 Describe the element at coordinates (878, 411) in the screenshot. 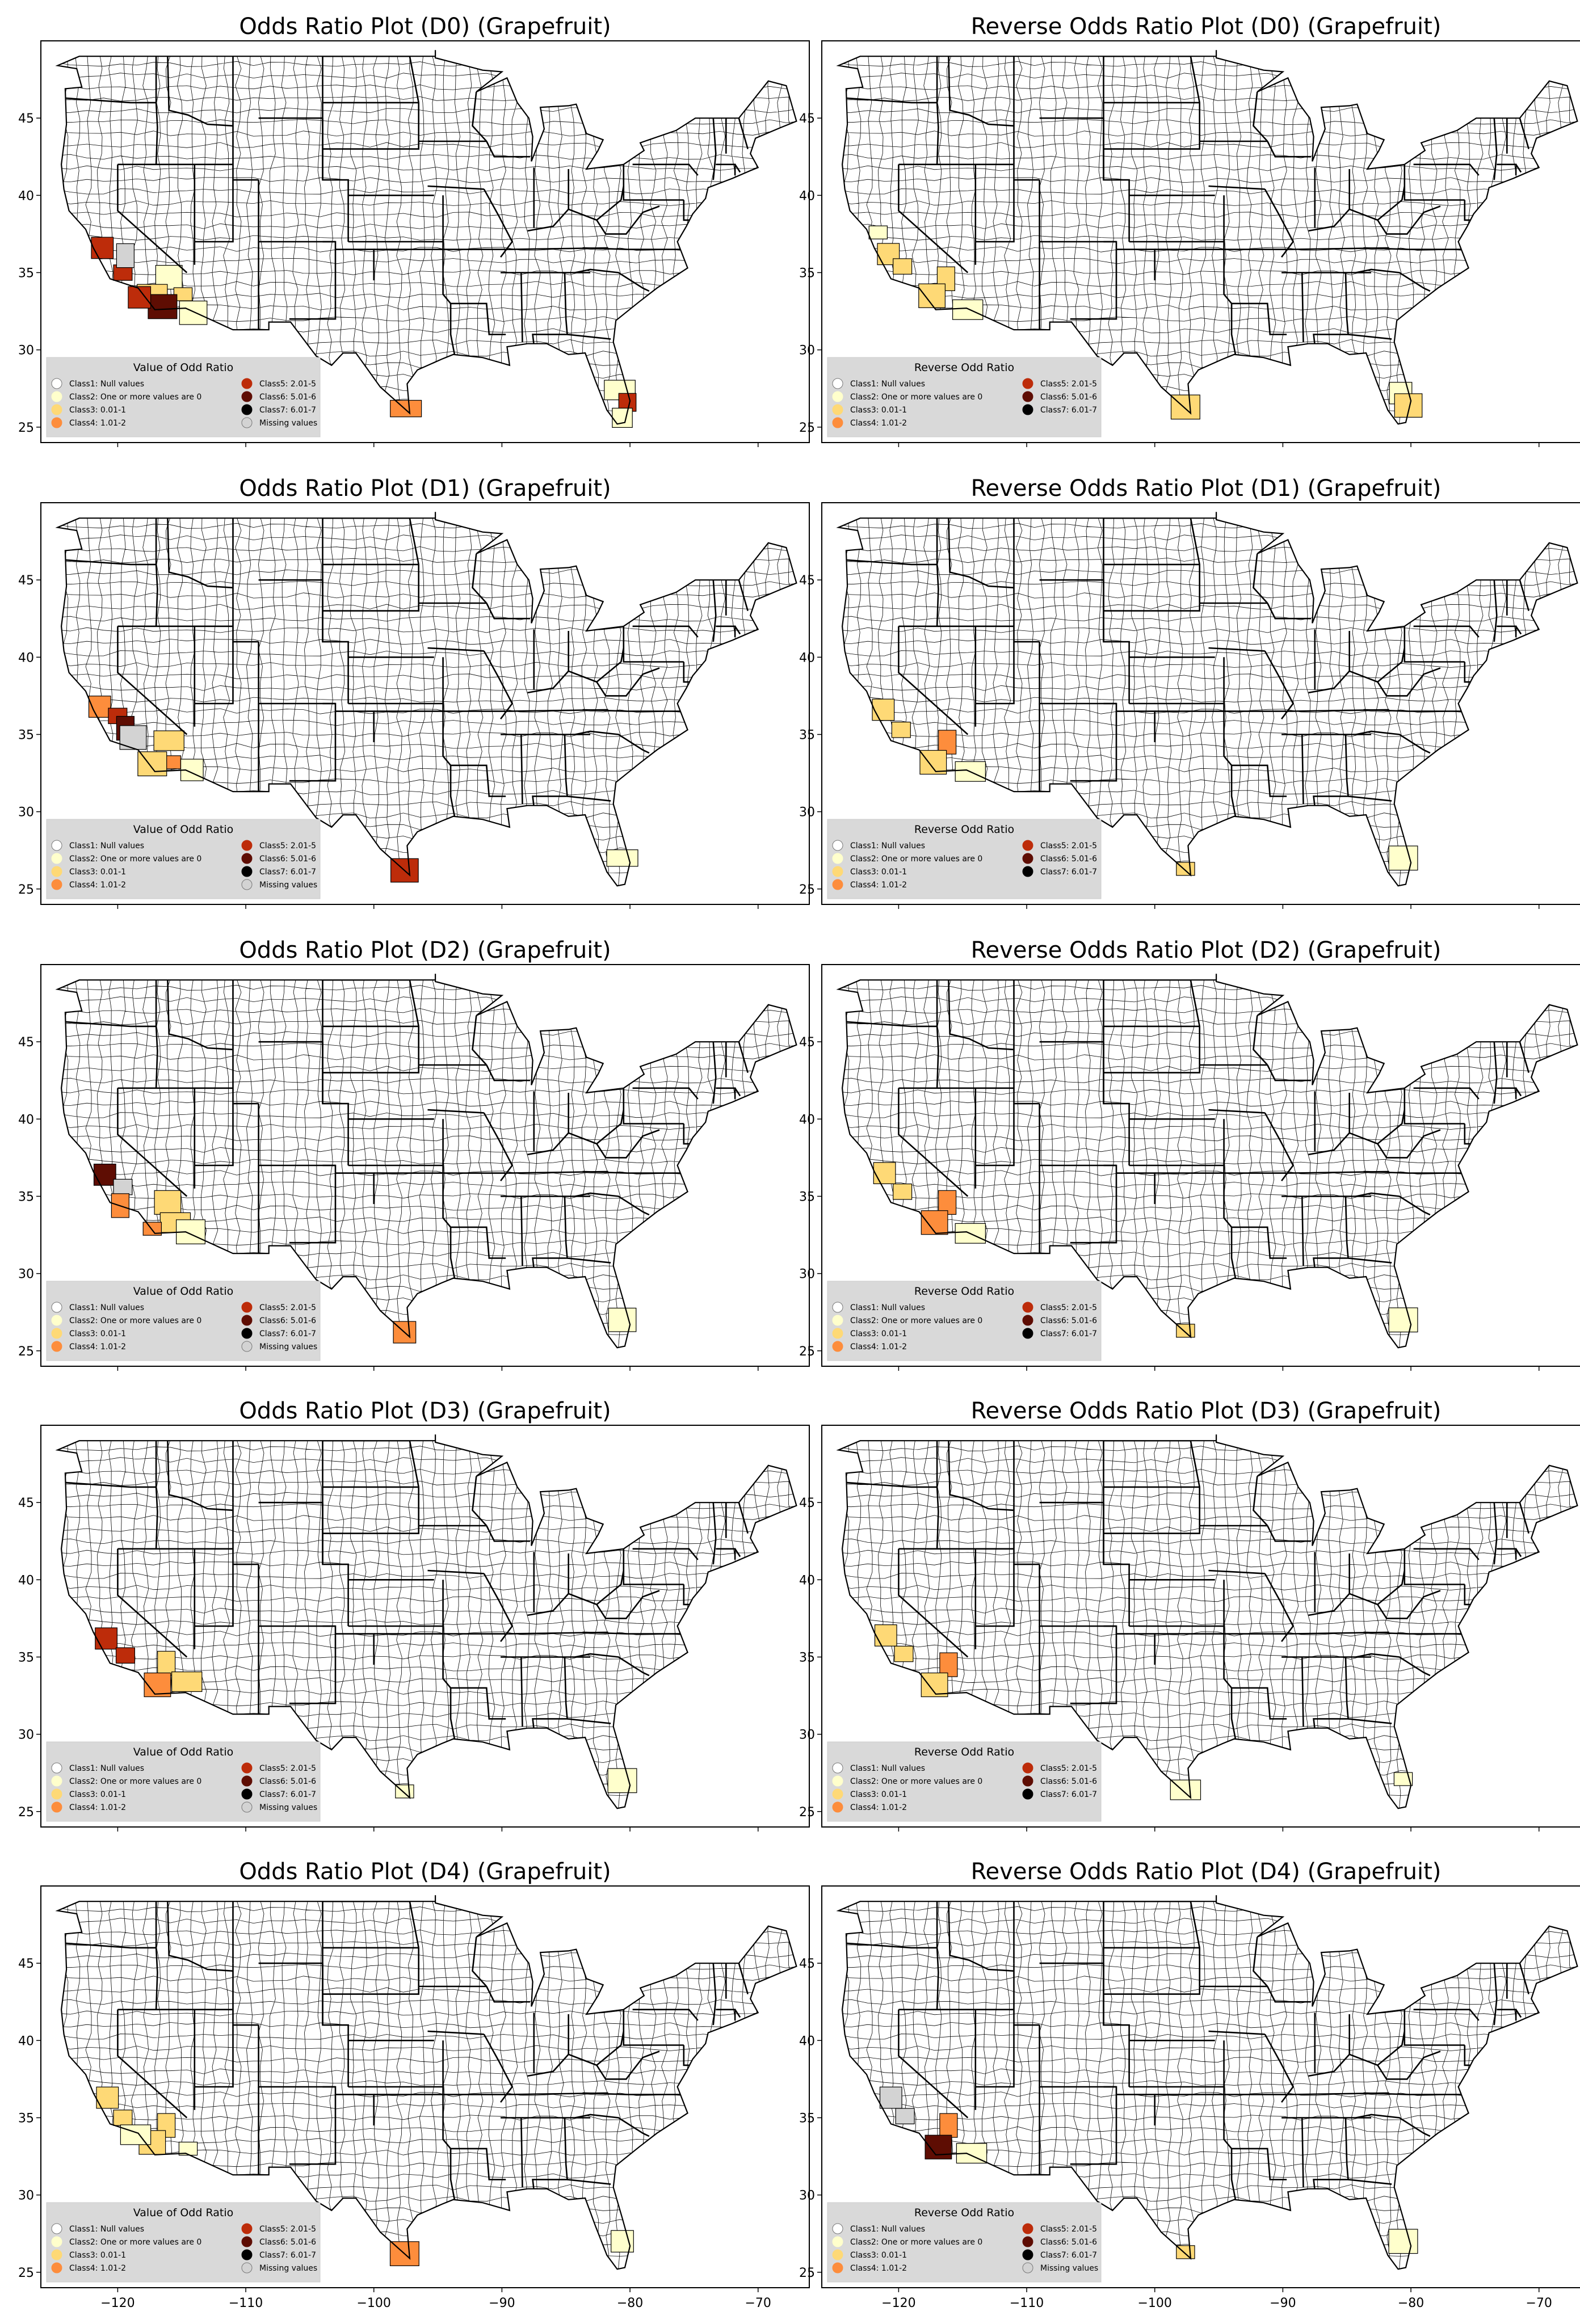

I see `legend-label: Class3: 0.01-1` at that location.